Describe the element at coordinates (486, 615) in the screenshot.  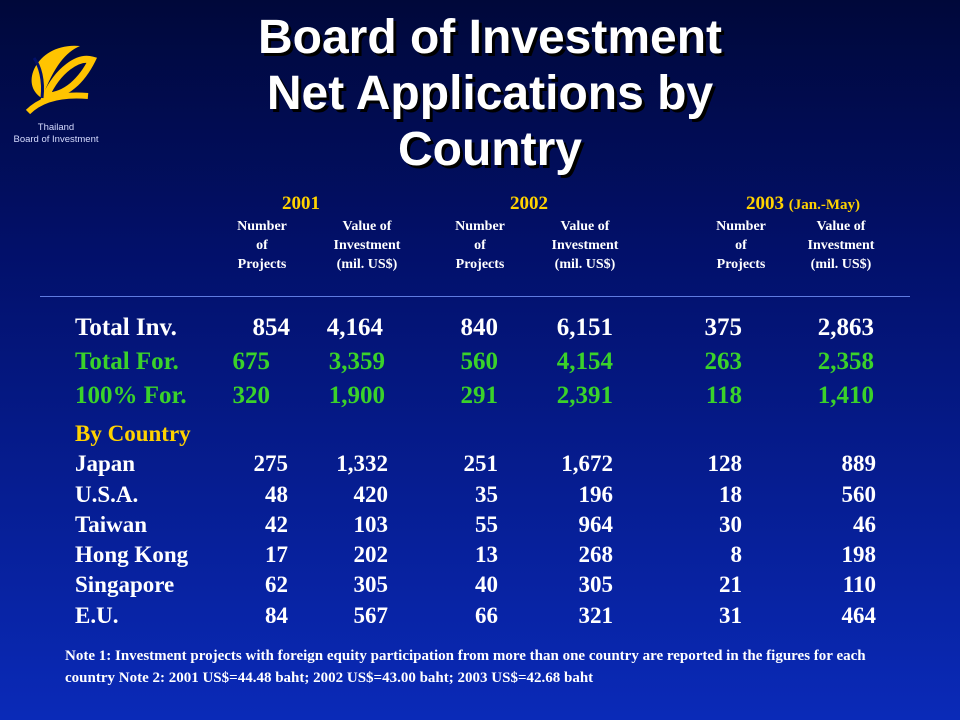
I see `cell-2002-projects: 66` at that location.